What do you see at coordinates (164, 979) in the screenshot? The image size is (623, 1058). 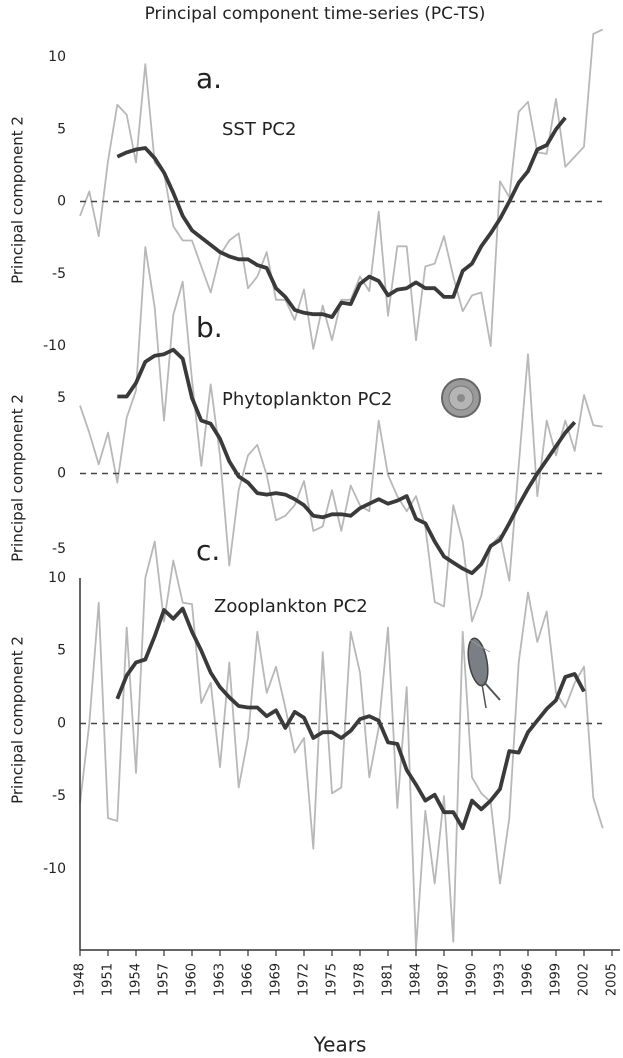 I see `x-tick-label: 1957` at bounding box center [164, 979].